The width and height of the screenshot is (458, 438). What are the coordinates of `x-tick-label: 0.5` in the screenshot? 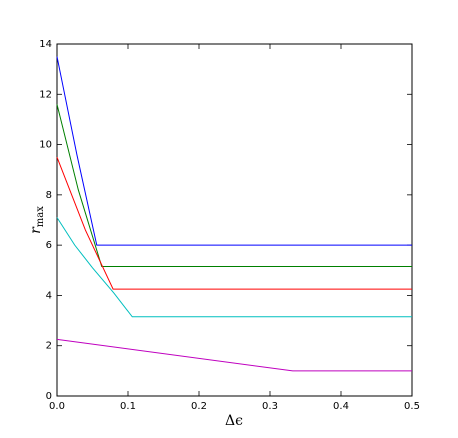 It's located at (412, 406).